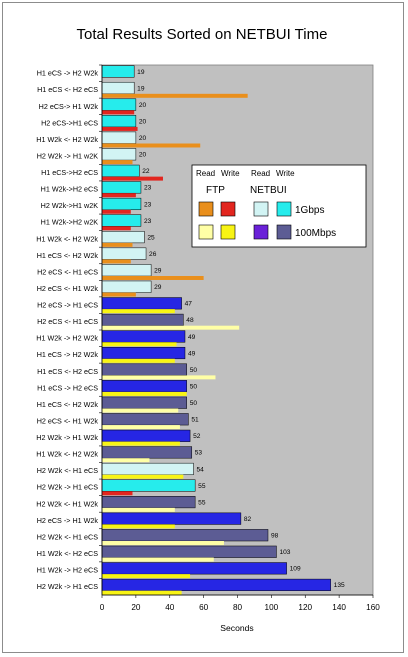 The height and width of the screenshot is (657, 408). What do you see at coordinates (215, 190) in the screenshot?
I see `legend-ftp: FTP` at bounding box center [215, 190].